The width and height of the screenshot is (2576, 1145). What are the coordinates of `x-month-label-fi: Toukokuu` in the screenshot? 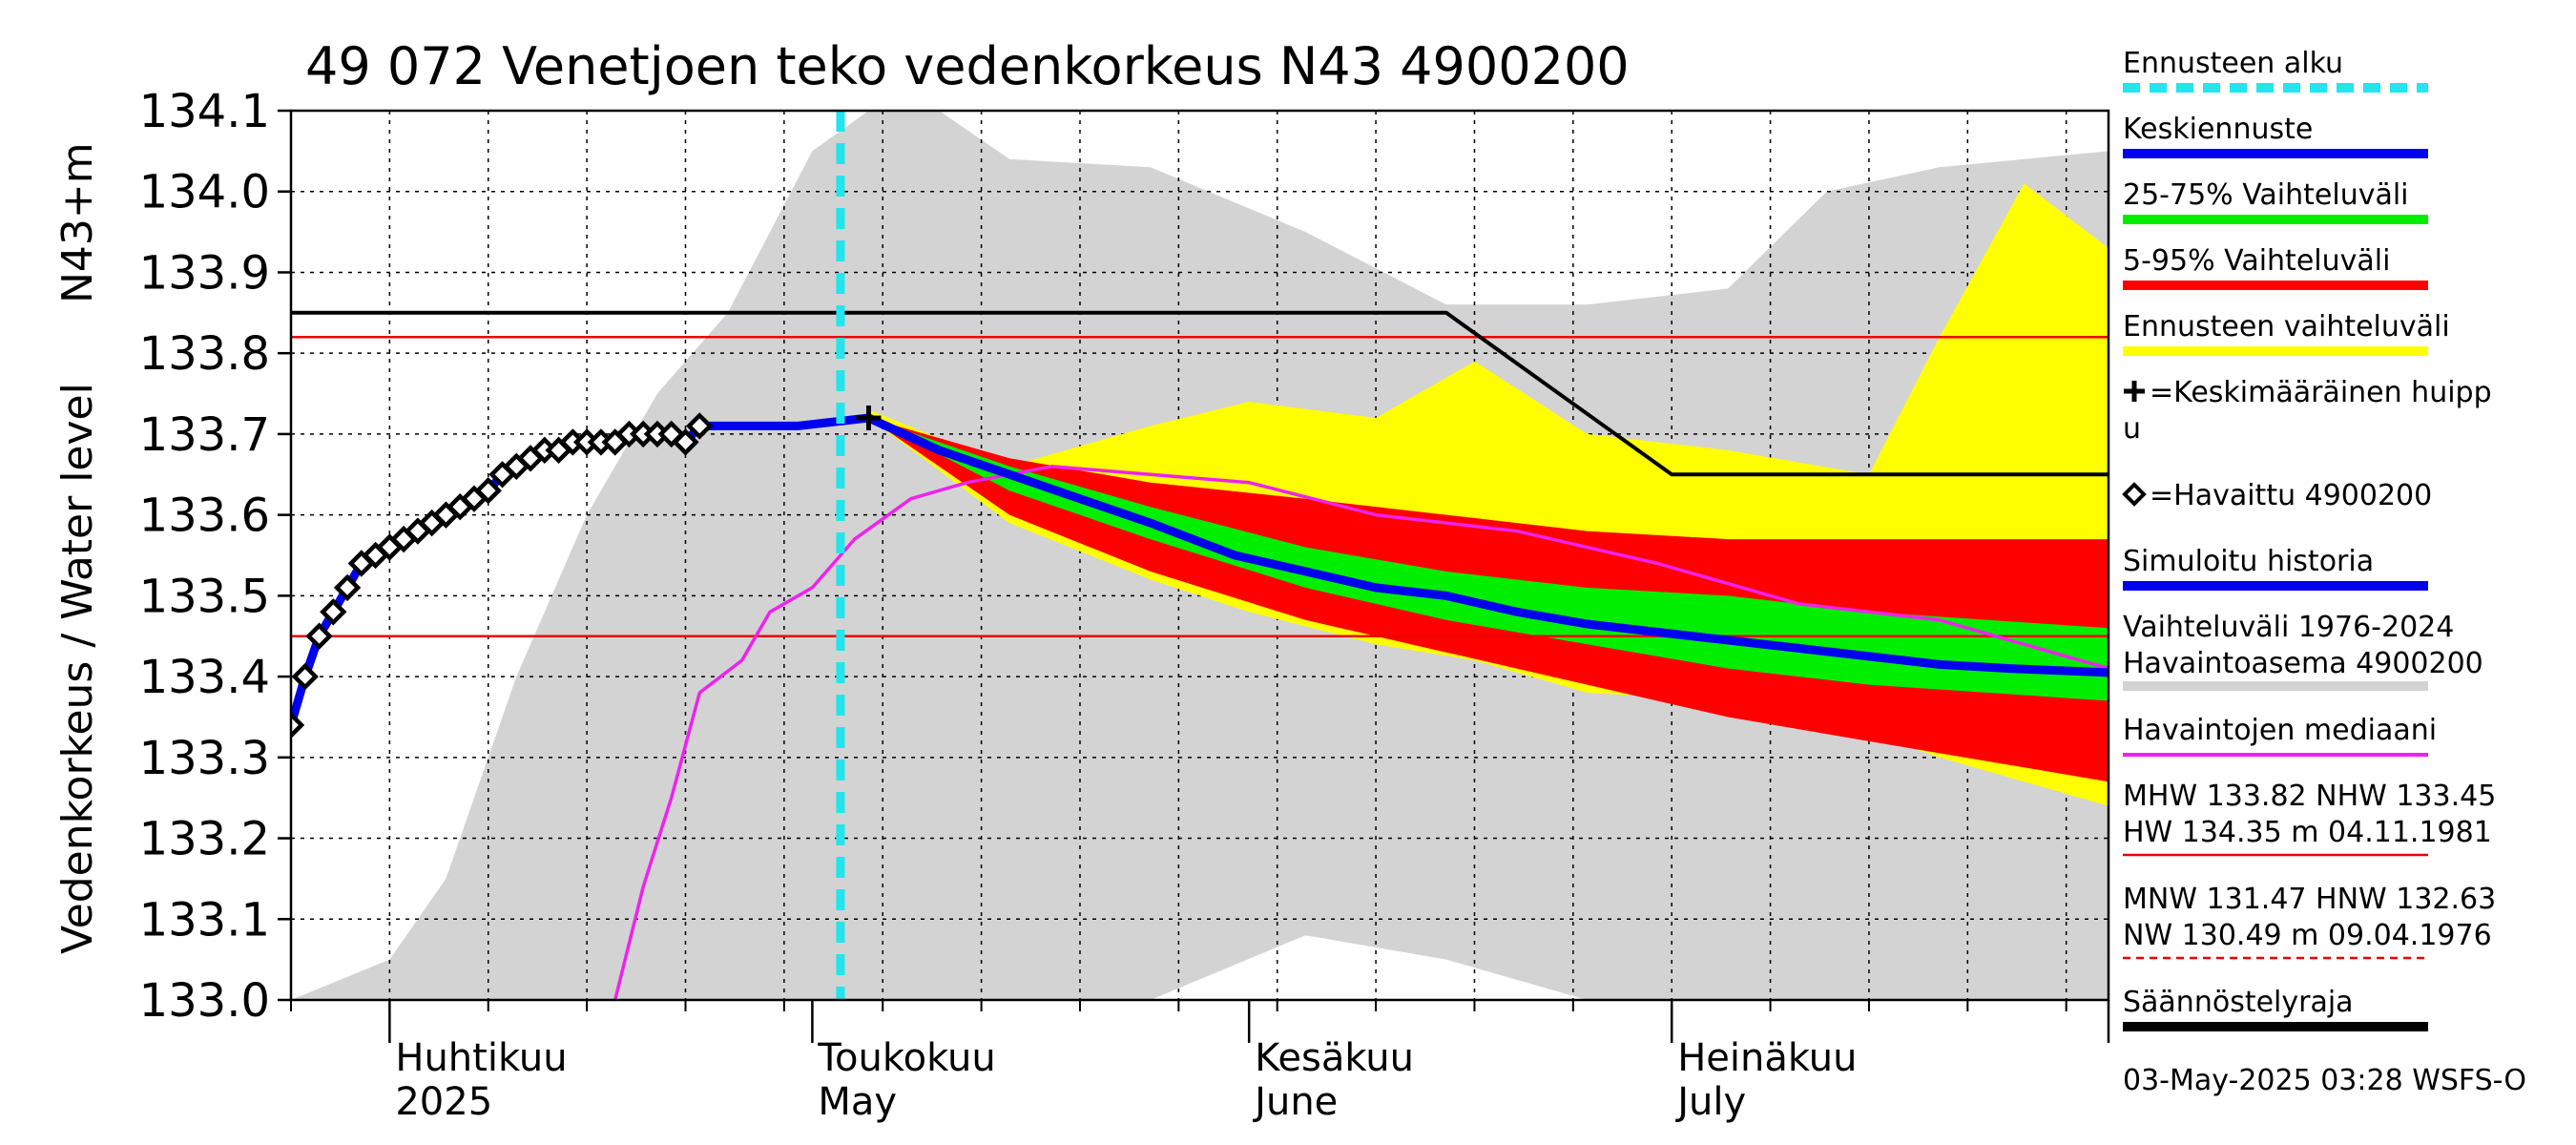 It's located at (906, 1058).